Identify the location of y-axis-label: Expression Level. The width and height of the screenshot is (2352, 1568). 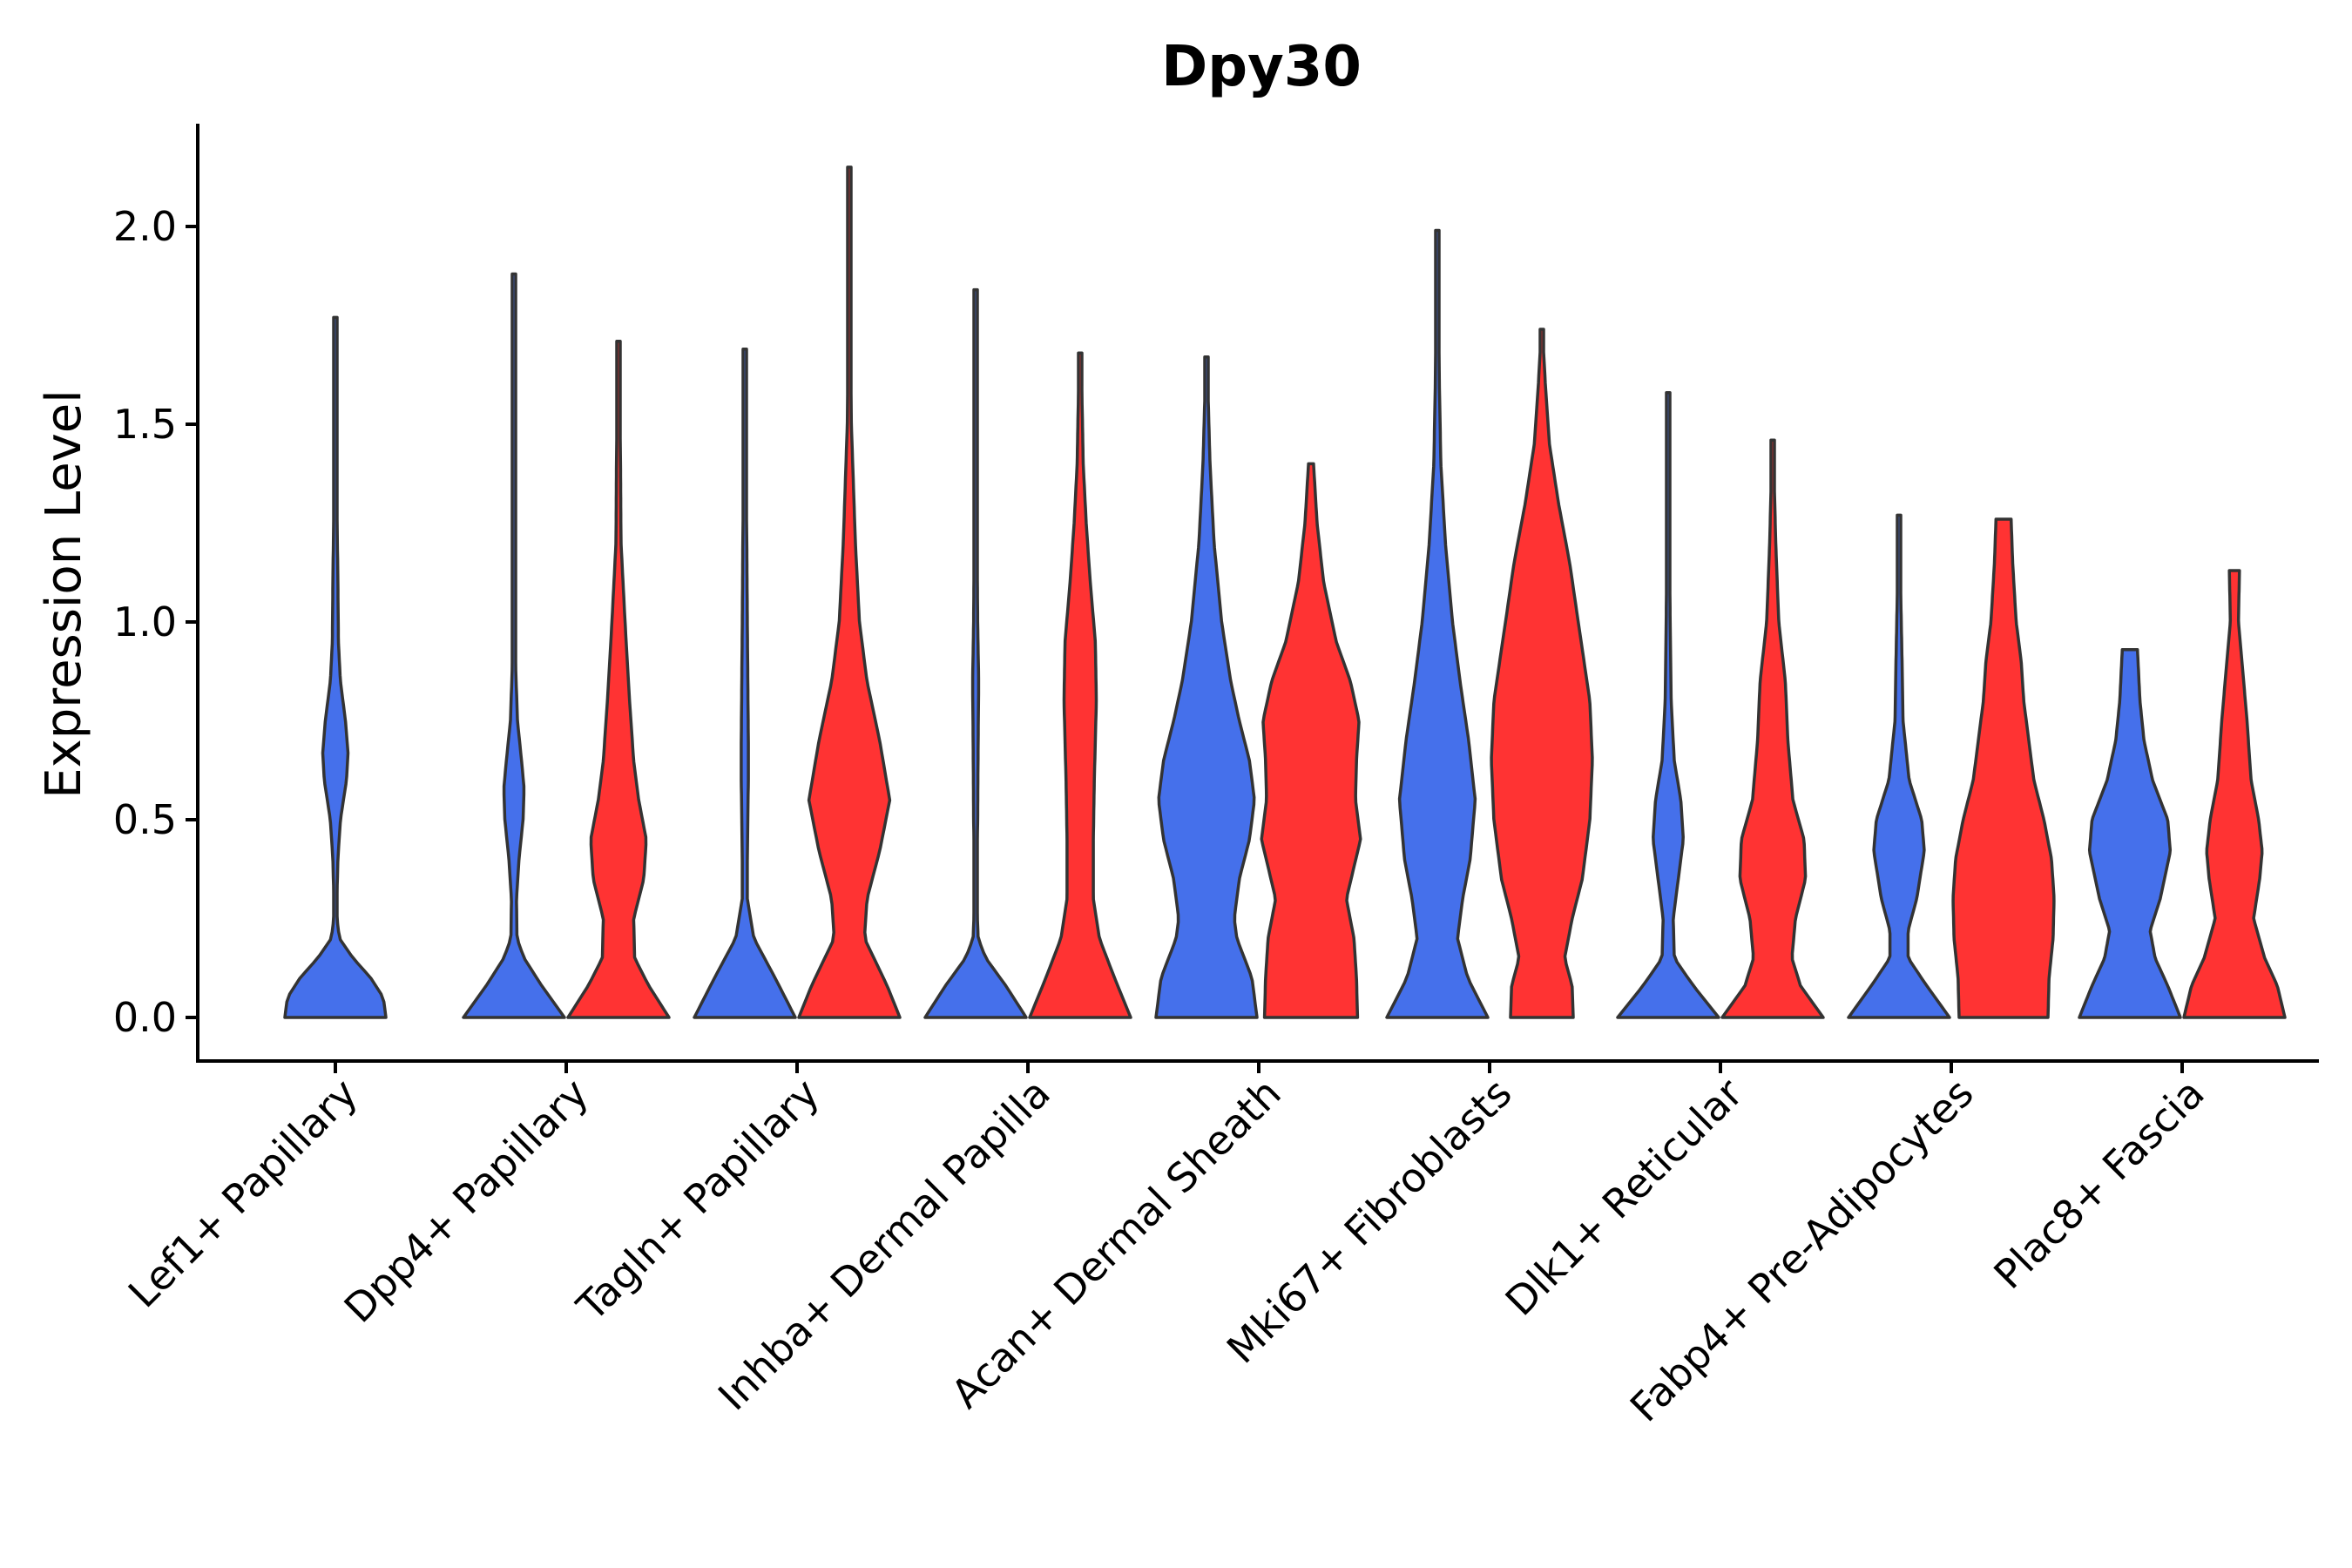
(64, 594).